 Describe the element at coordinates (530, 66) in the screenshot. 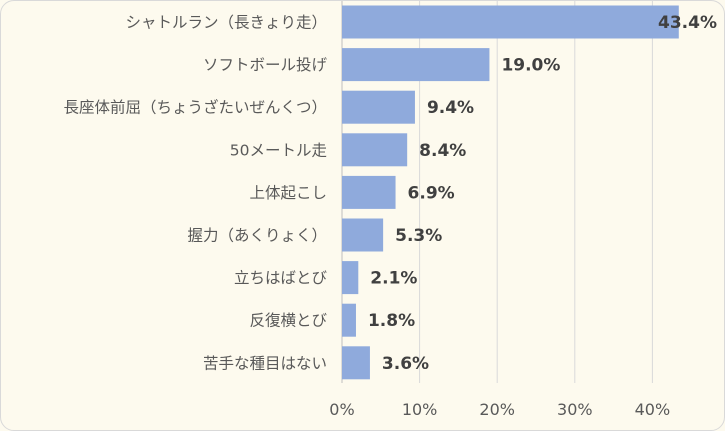

I see `data-label: 19.0%` at that location.